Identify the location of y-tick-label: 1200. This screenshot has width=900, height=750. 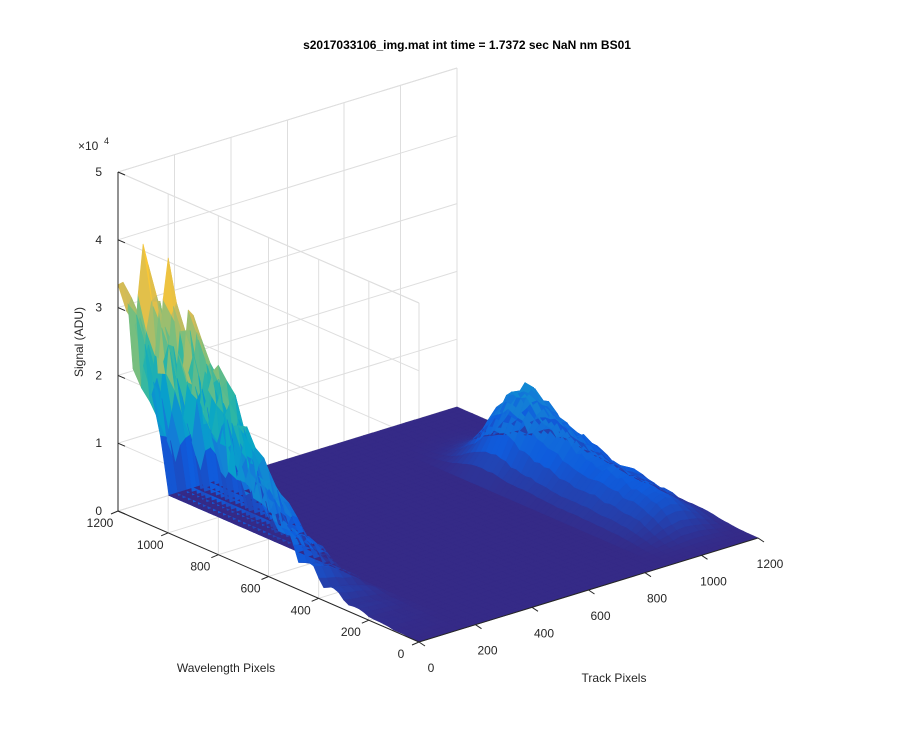
(100, 523).